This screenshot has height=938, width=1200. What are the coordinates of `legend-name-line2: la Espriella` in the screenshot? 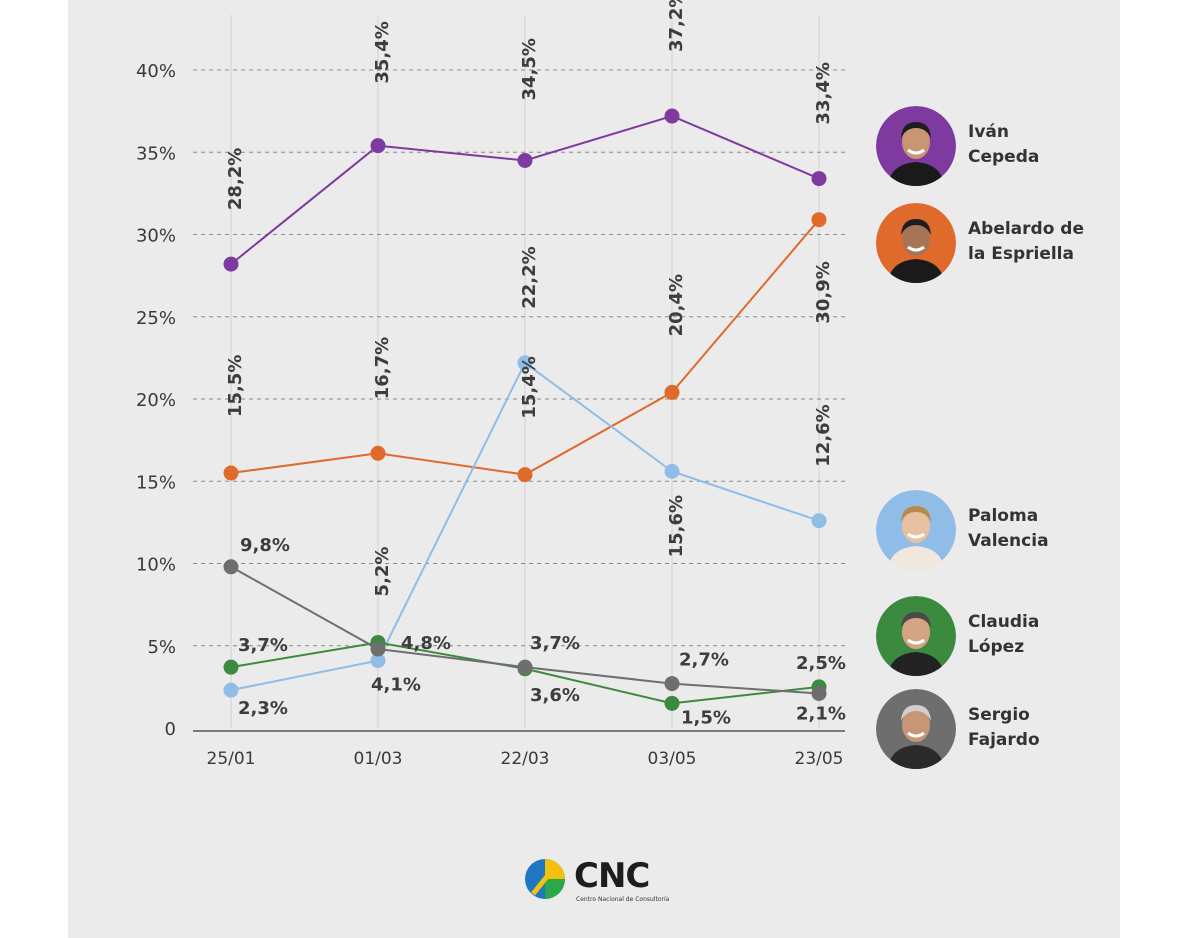 It's located at (1021, 254).